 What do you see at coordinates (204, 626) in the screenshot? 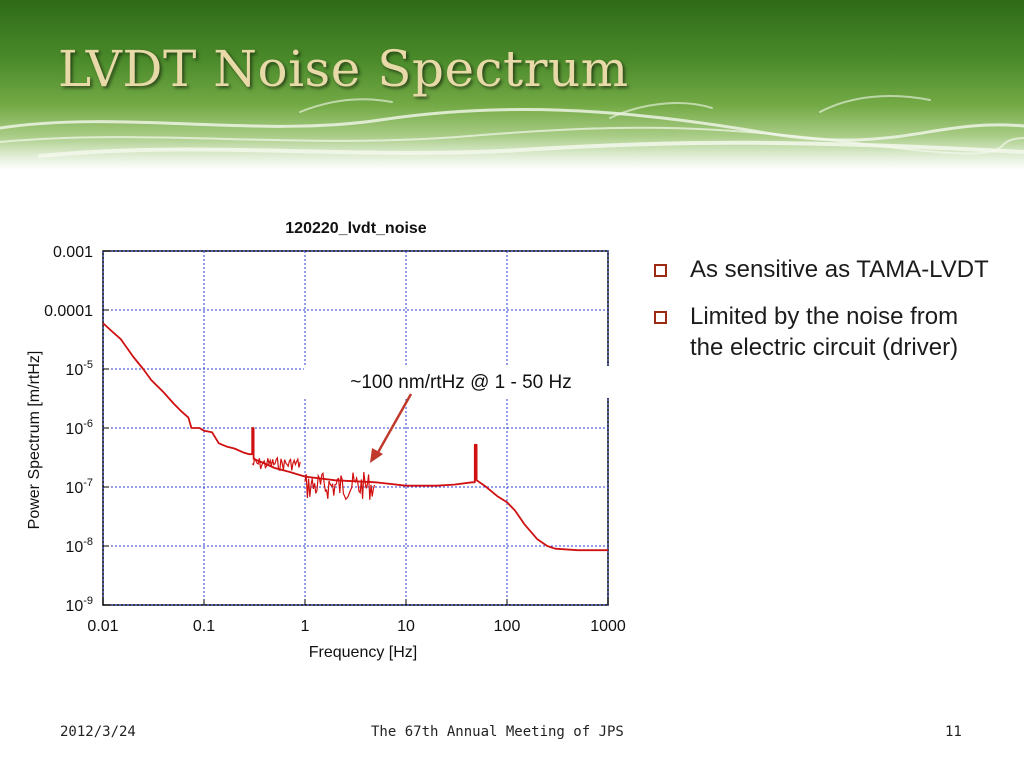
I see `x-tick-label: 0.1` at bounding box center [204, 626].